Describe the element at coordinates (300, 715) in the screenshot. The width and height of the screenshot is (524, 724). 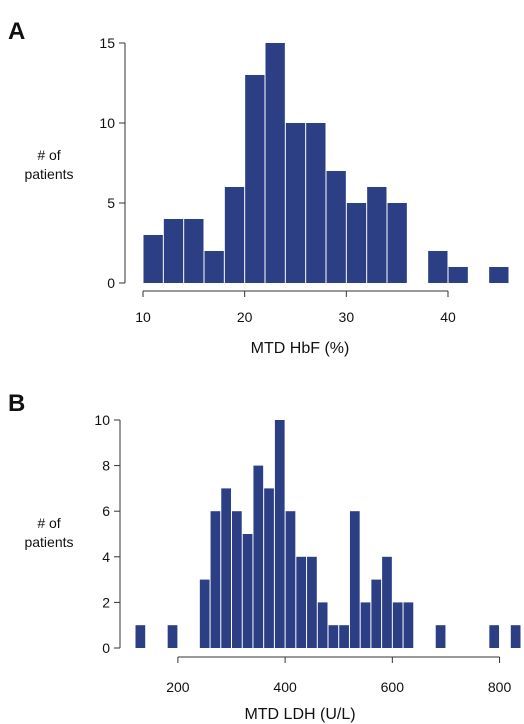
I see `x-axis-label: MTD LDH (U/L)` at that location.